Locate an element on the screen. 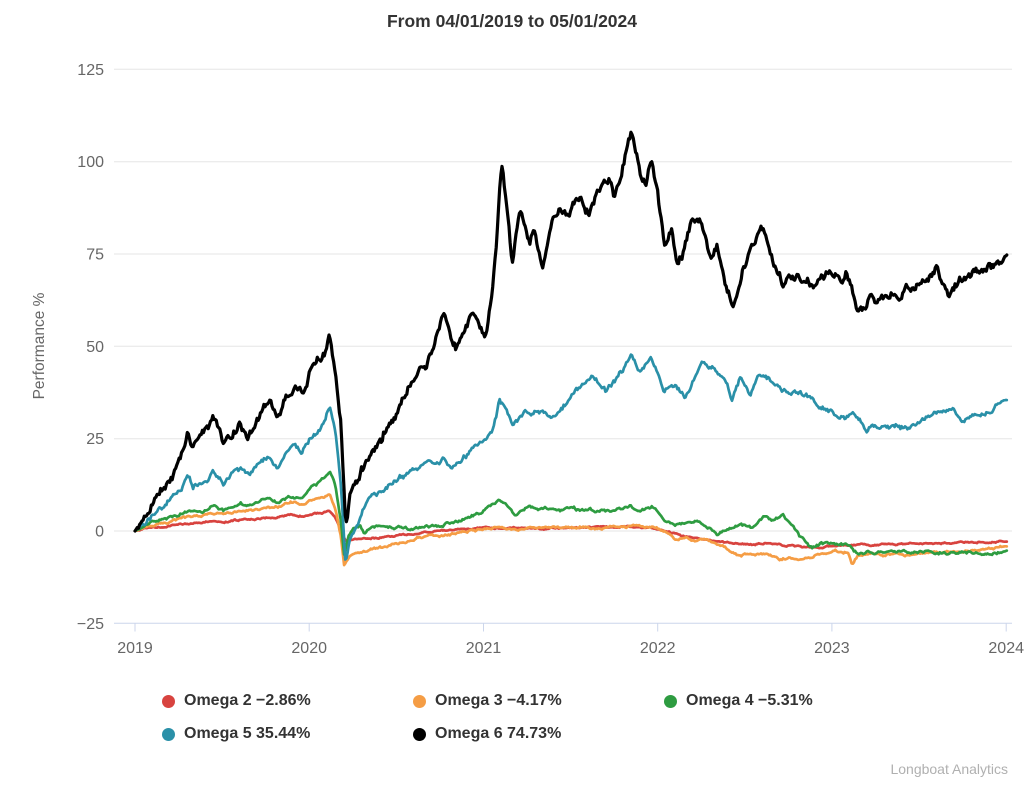  legend-item-omega-6: Omega 6 74.73% is located at coordinates (538, 734).